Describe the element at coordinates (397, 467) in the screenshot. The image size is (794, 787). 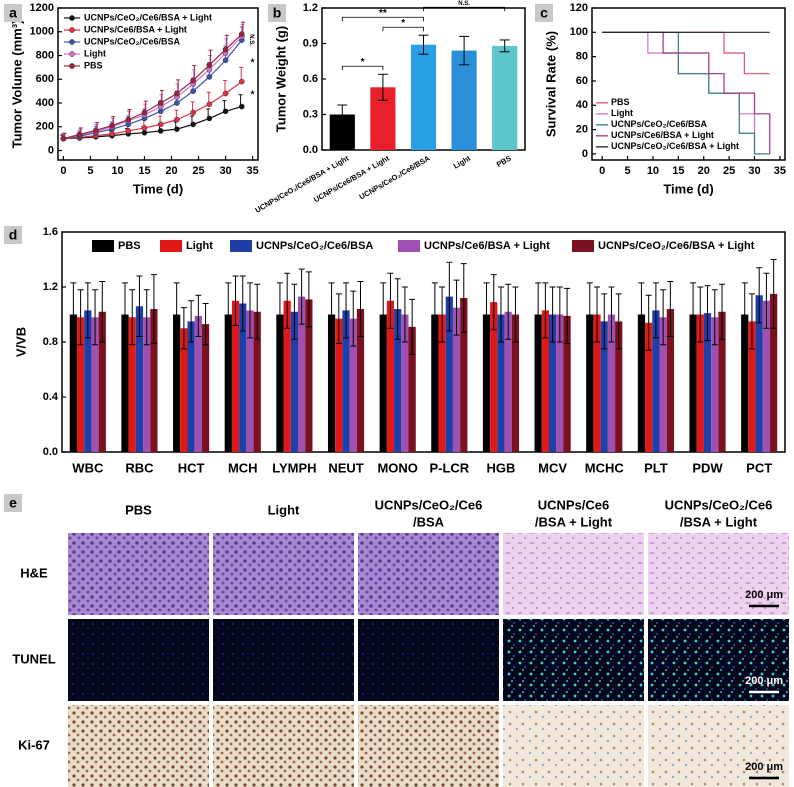
I see `x-tick-label: MONO` at that location.